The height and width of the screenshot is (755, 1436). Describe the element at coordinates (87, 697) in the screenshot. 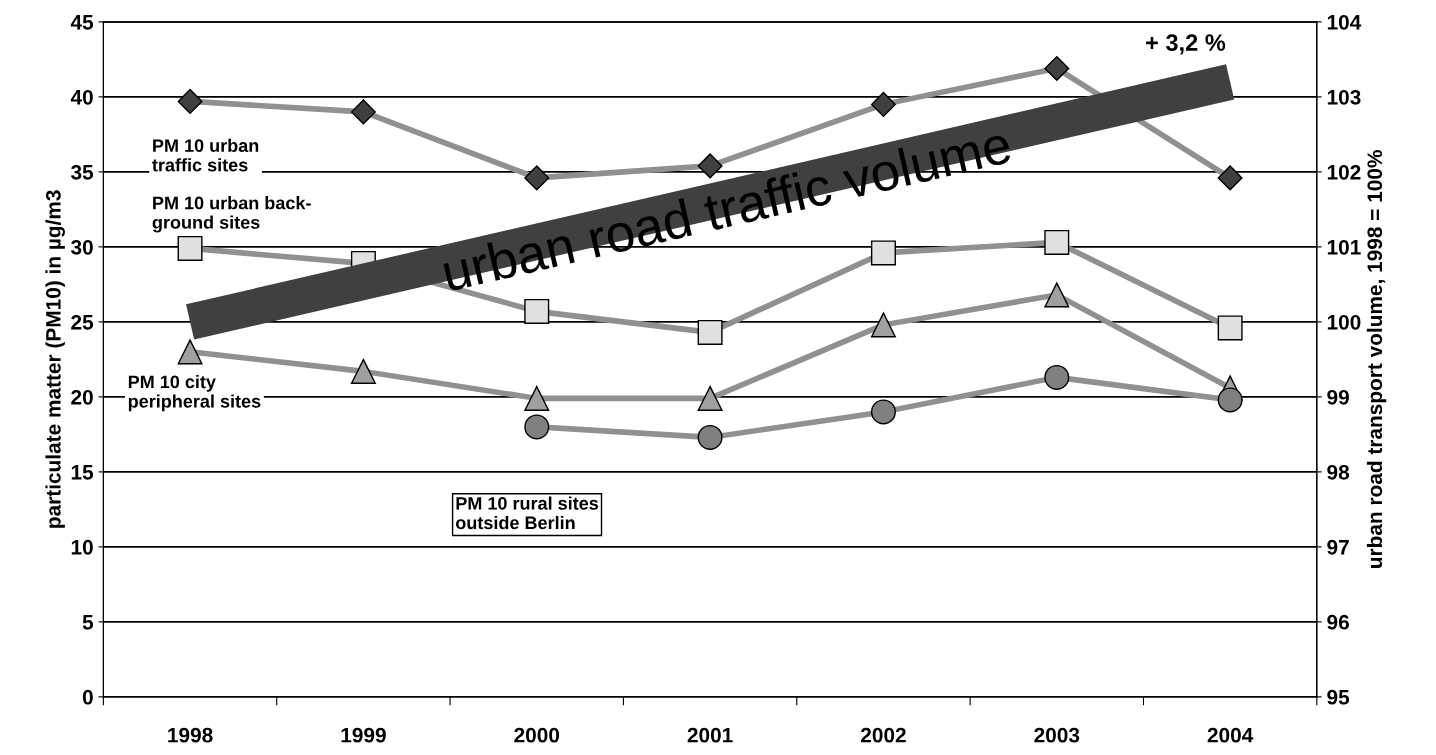

I see `y-tick-label: 0` at that location.